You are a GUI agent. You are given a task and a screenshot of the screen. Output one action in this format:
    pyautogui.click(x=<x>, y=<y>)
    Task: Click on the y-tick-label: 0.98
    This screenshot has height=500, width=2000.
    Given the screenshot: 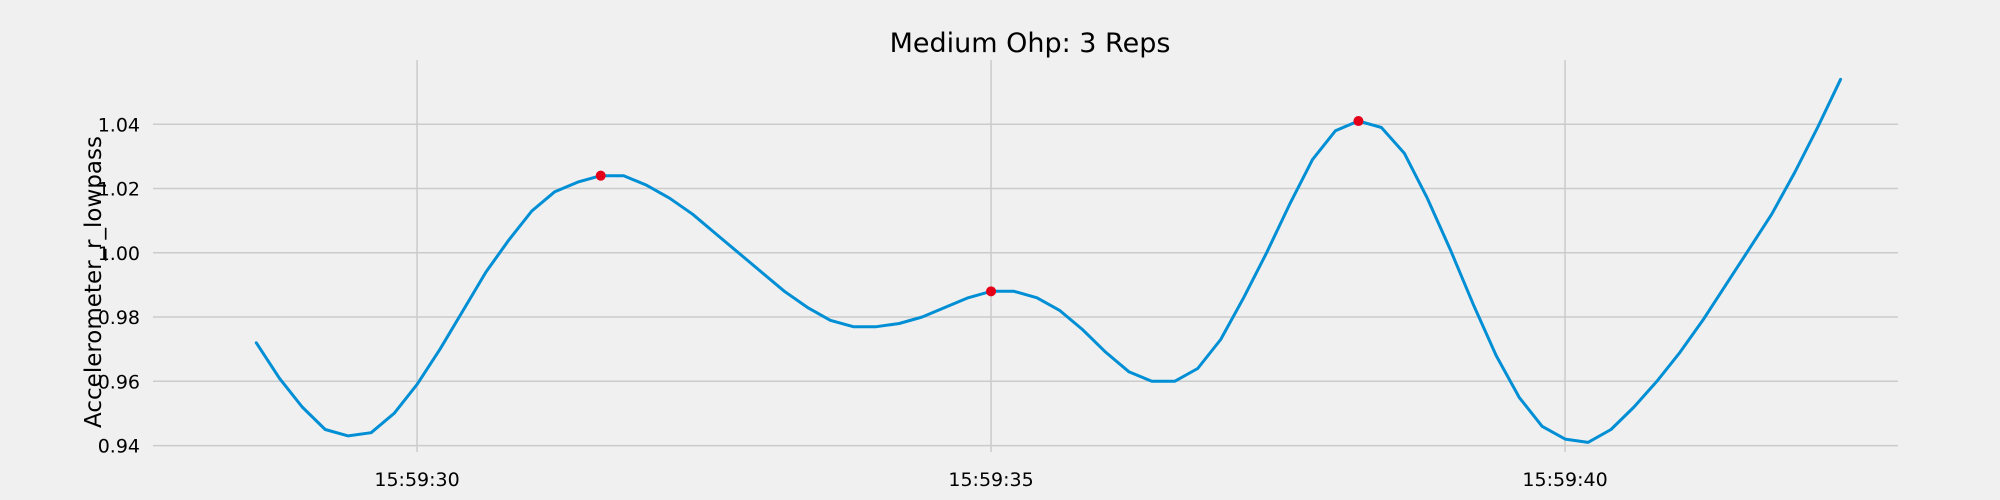 What is the action you would take?
    pyautogui.click(x=119, y=318)
    